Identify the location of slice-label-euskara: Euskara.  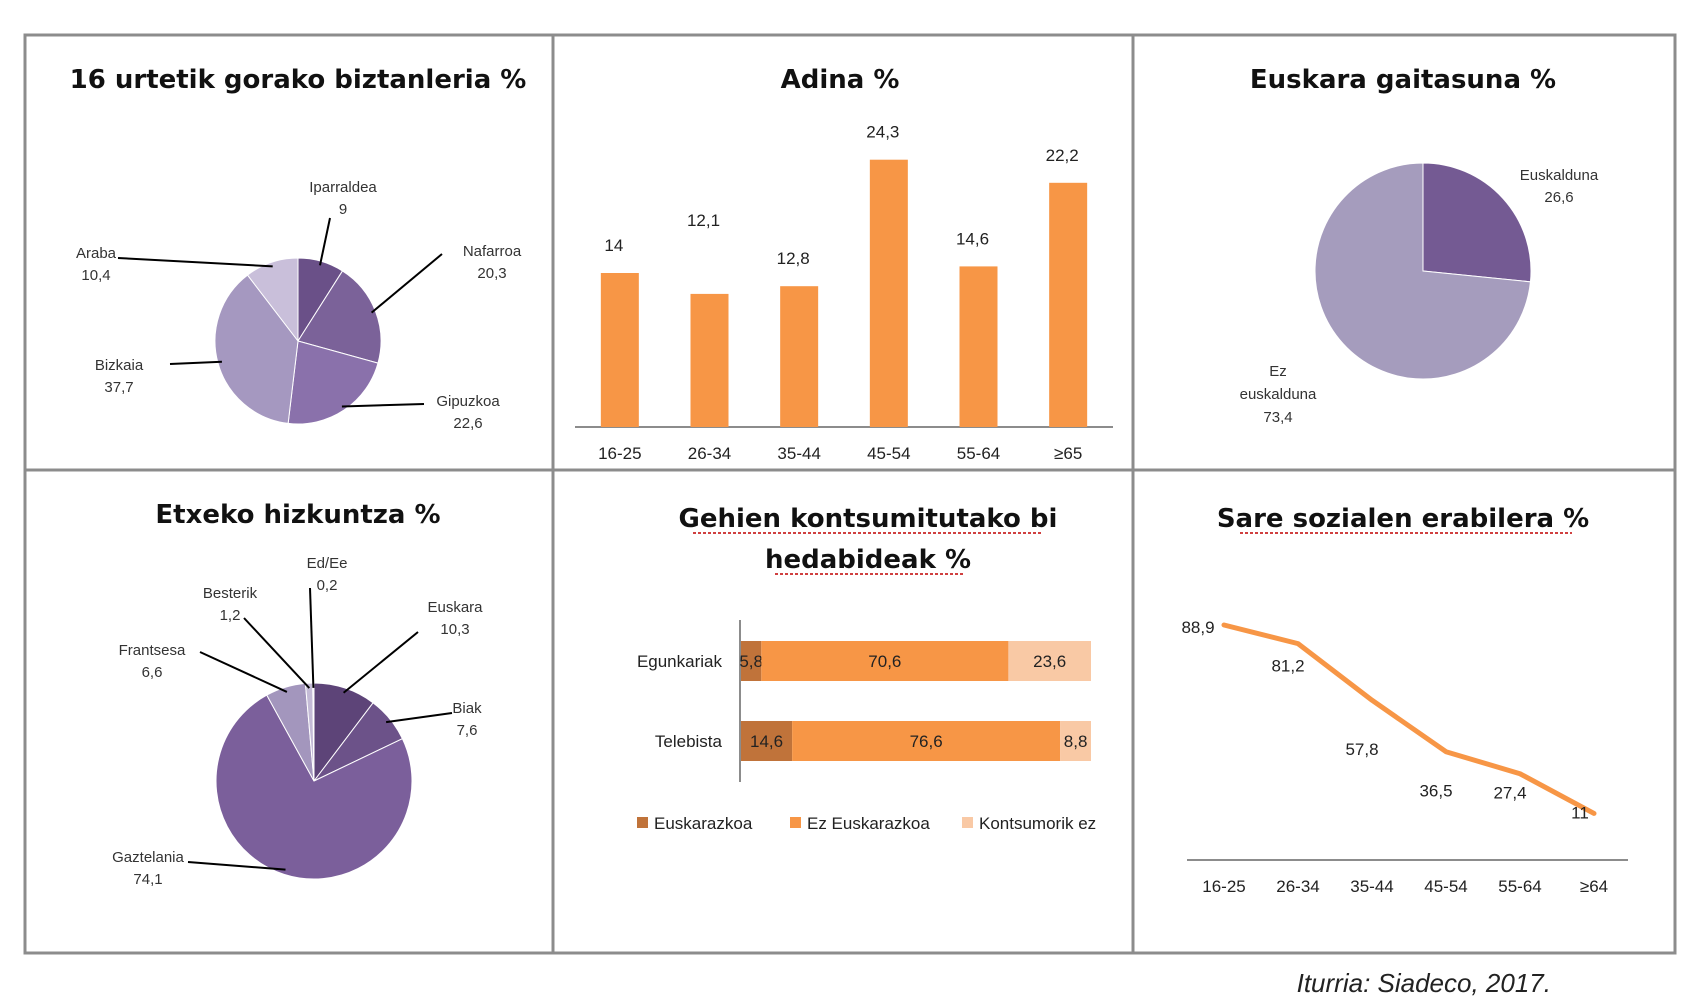
(455, 607).